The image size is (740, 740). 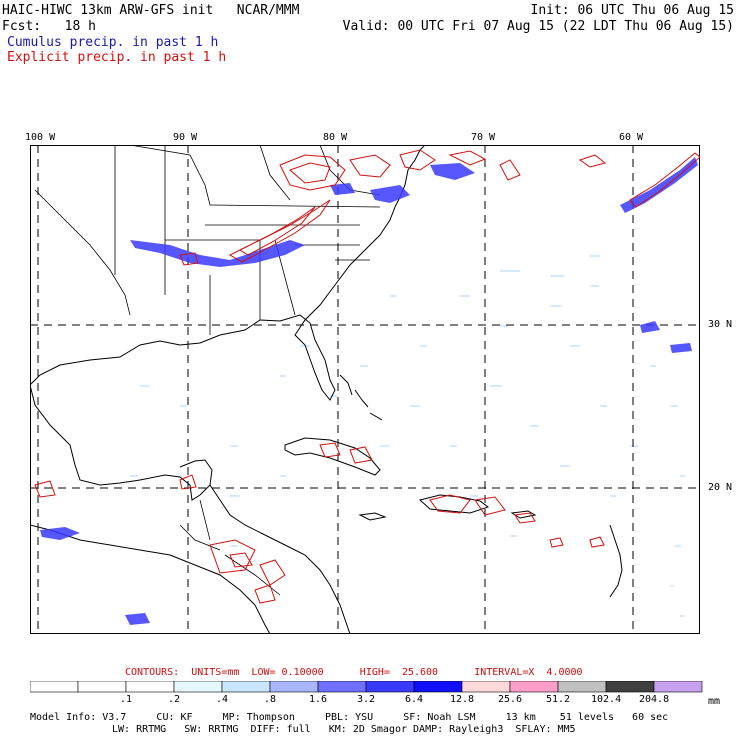 I want to click on colorbar-tick-label: 25.6, so click(x=510, y=699).